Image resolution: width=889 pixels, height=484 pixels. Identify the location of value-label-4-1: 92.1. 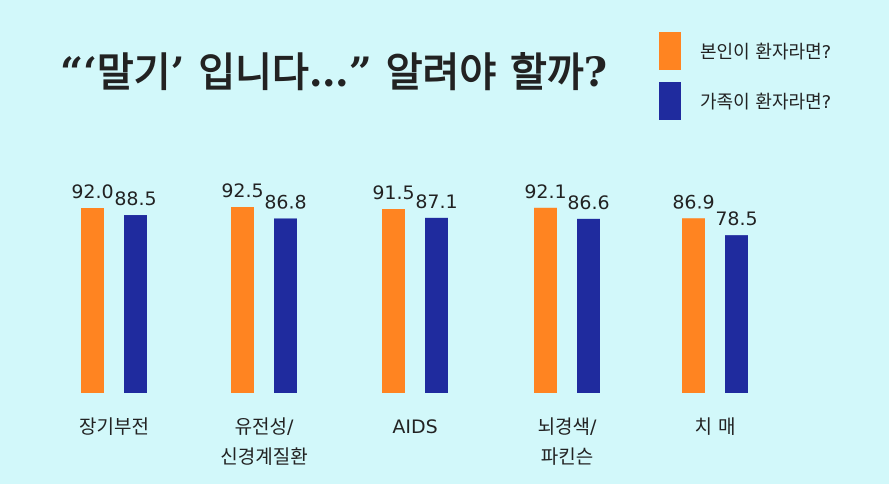
(545, 192).